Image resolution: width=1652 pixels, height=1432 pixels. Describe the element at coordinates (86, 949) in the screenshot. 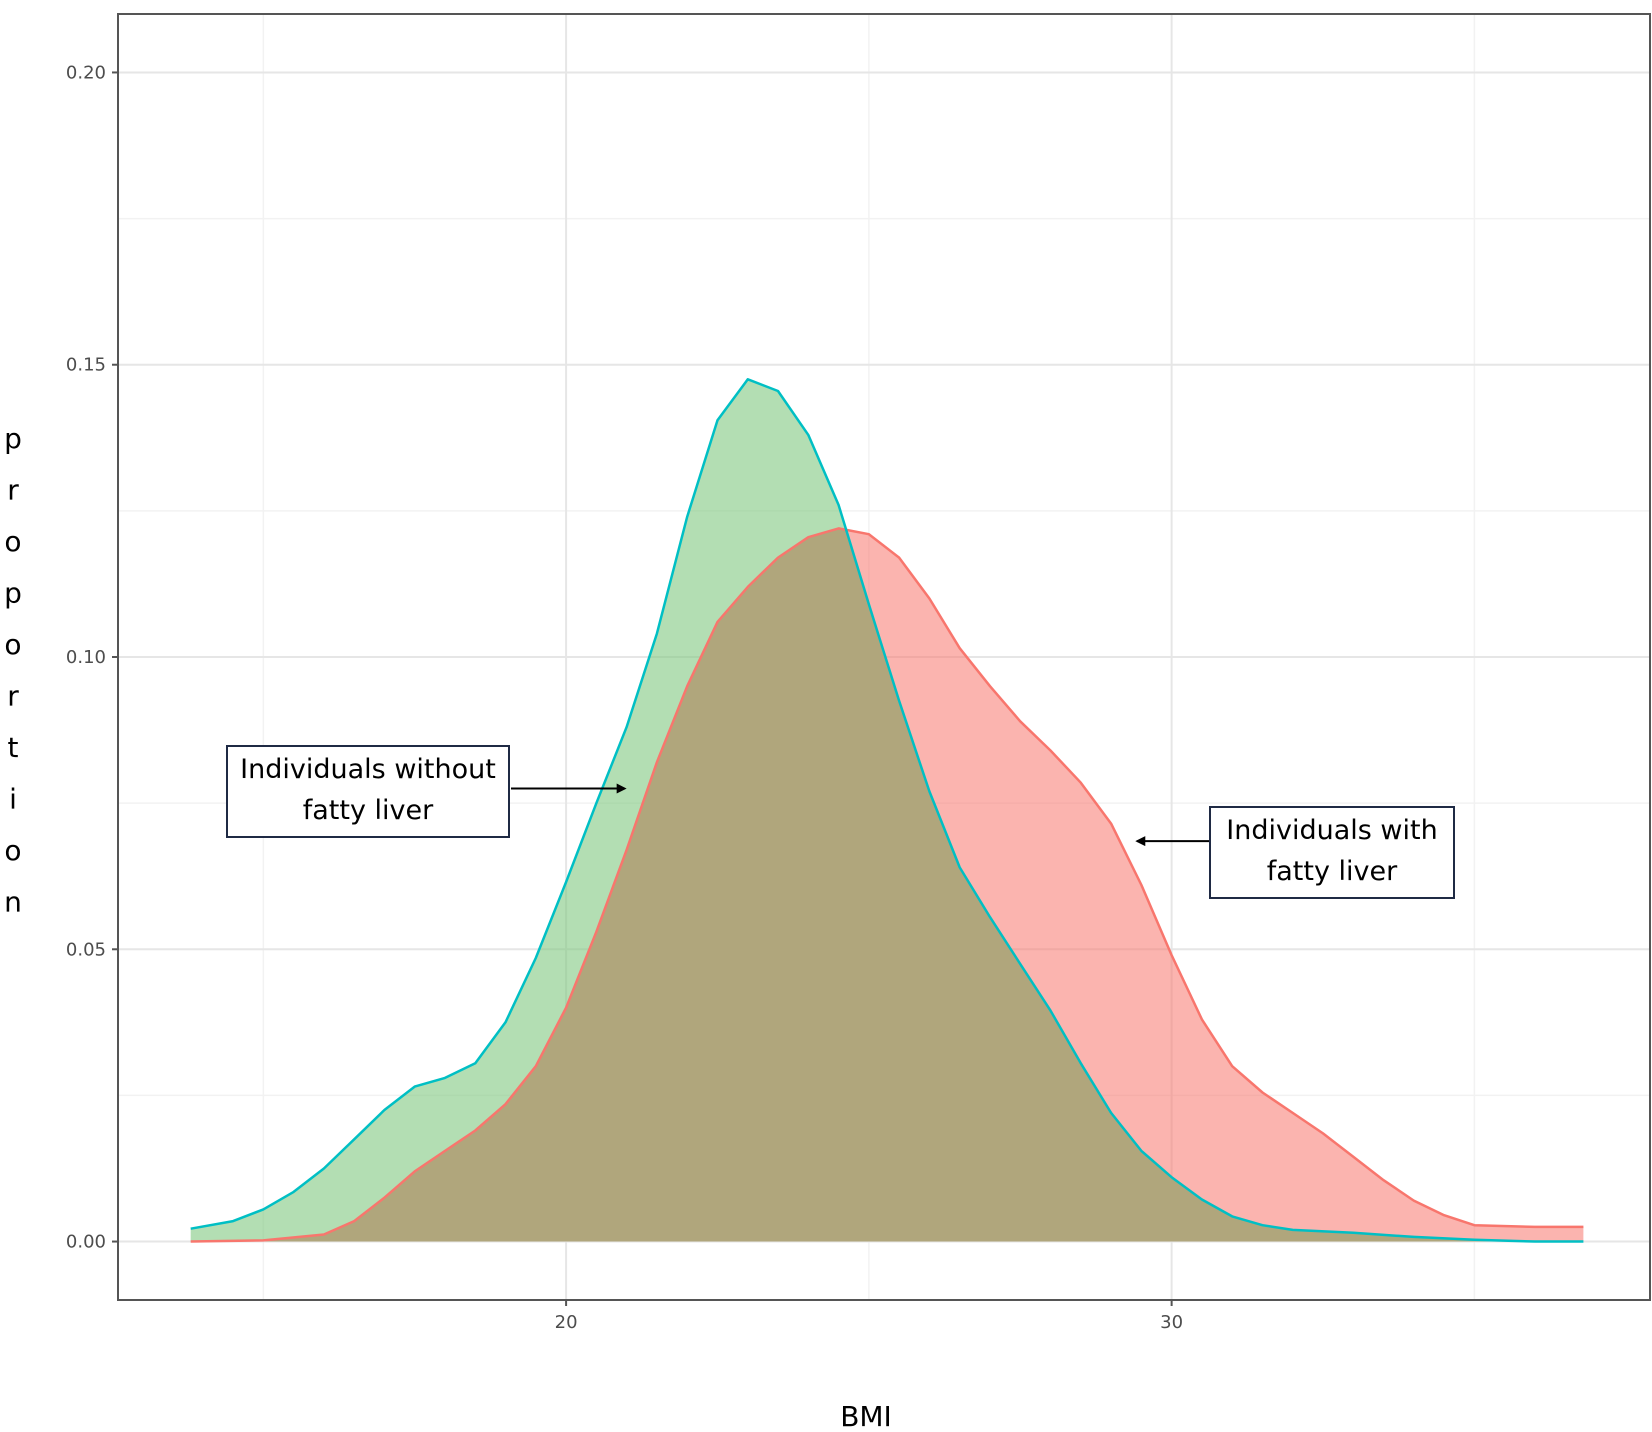

I see `y-tick-label-1: 0.05` at that location.